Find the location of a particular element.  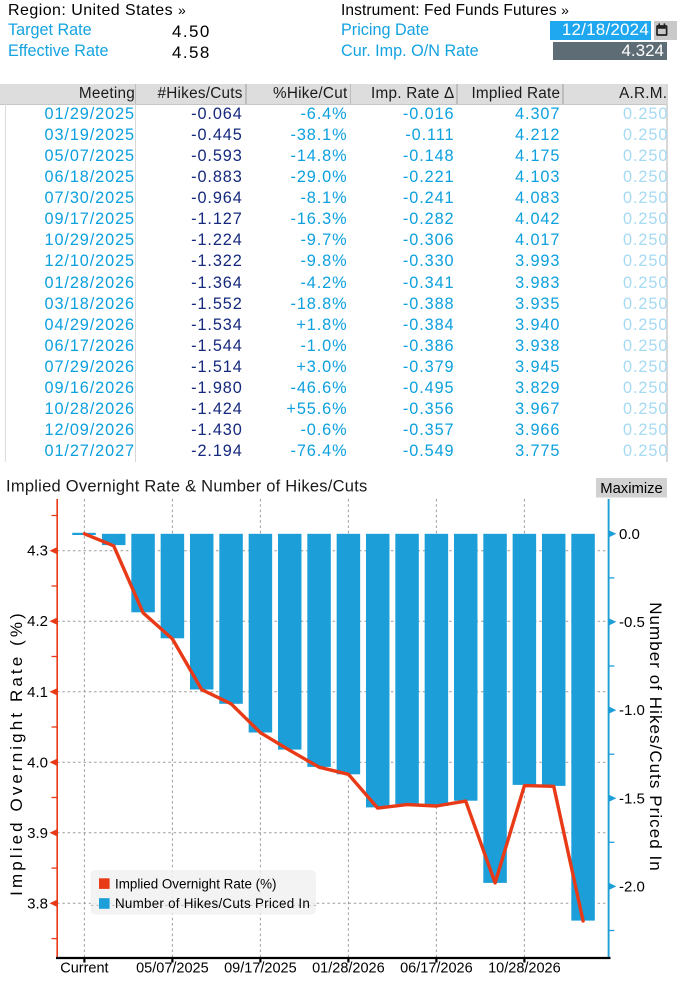

svg-text: 06/17/2026 is located at coordinates (436, 969).